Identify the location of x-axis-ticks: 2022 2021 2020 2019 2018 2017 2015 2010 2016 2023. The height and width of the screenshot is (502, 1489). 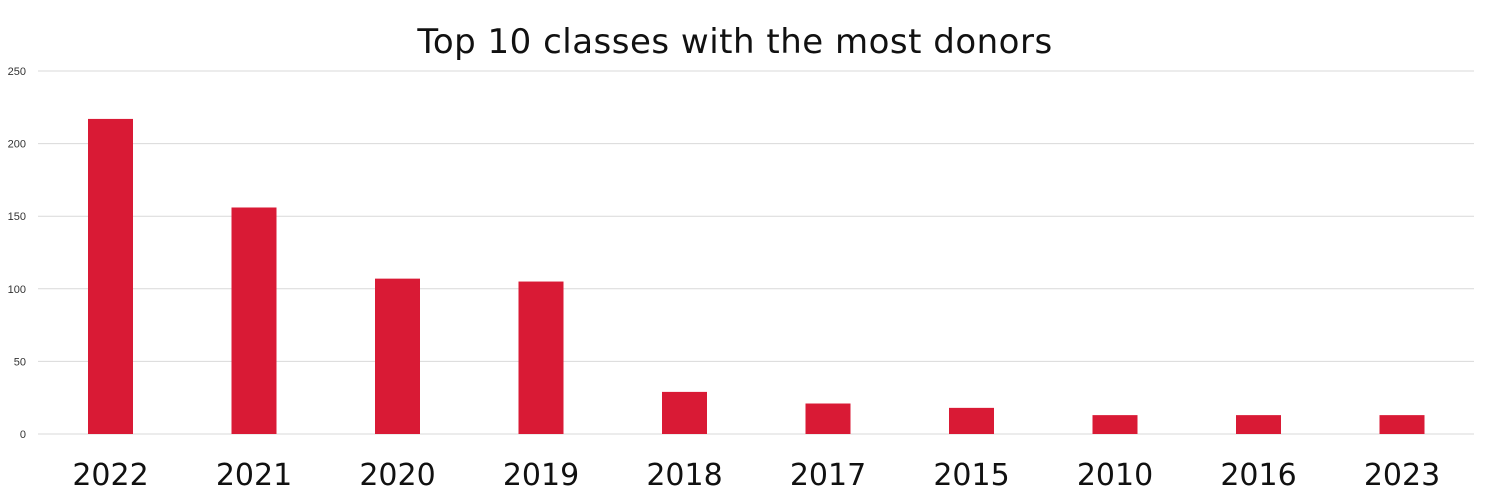
(756, 475).